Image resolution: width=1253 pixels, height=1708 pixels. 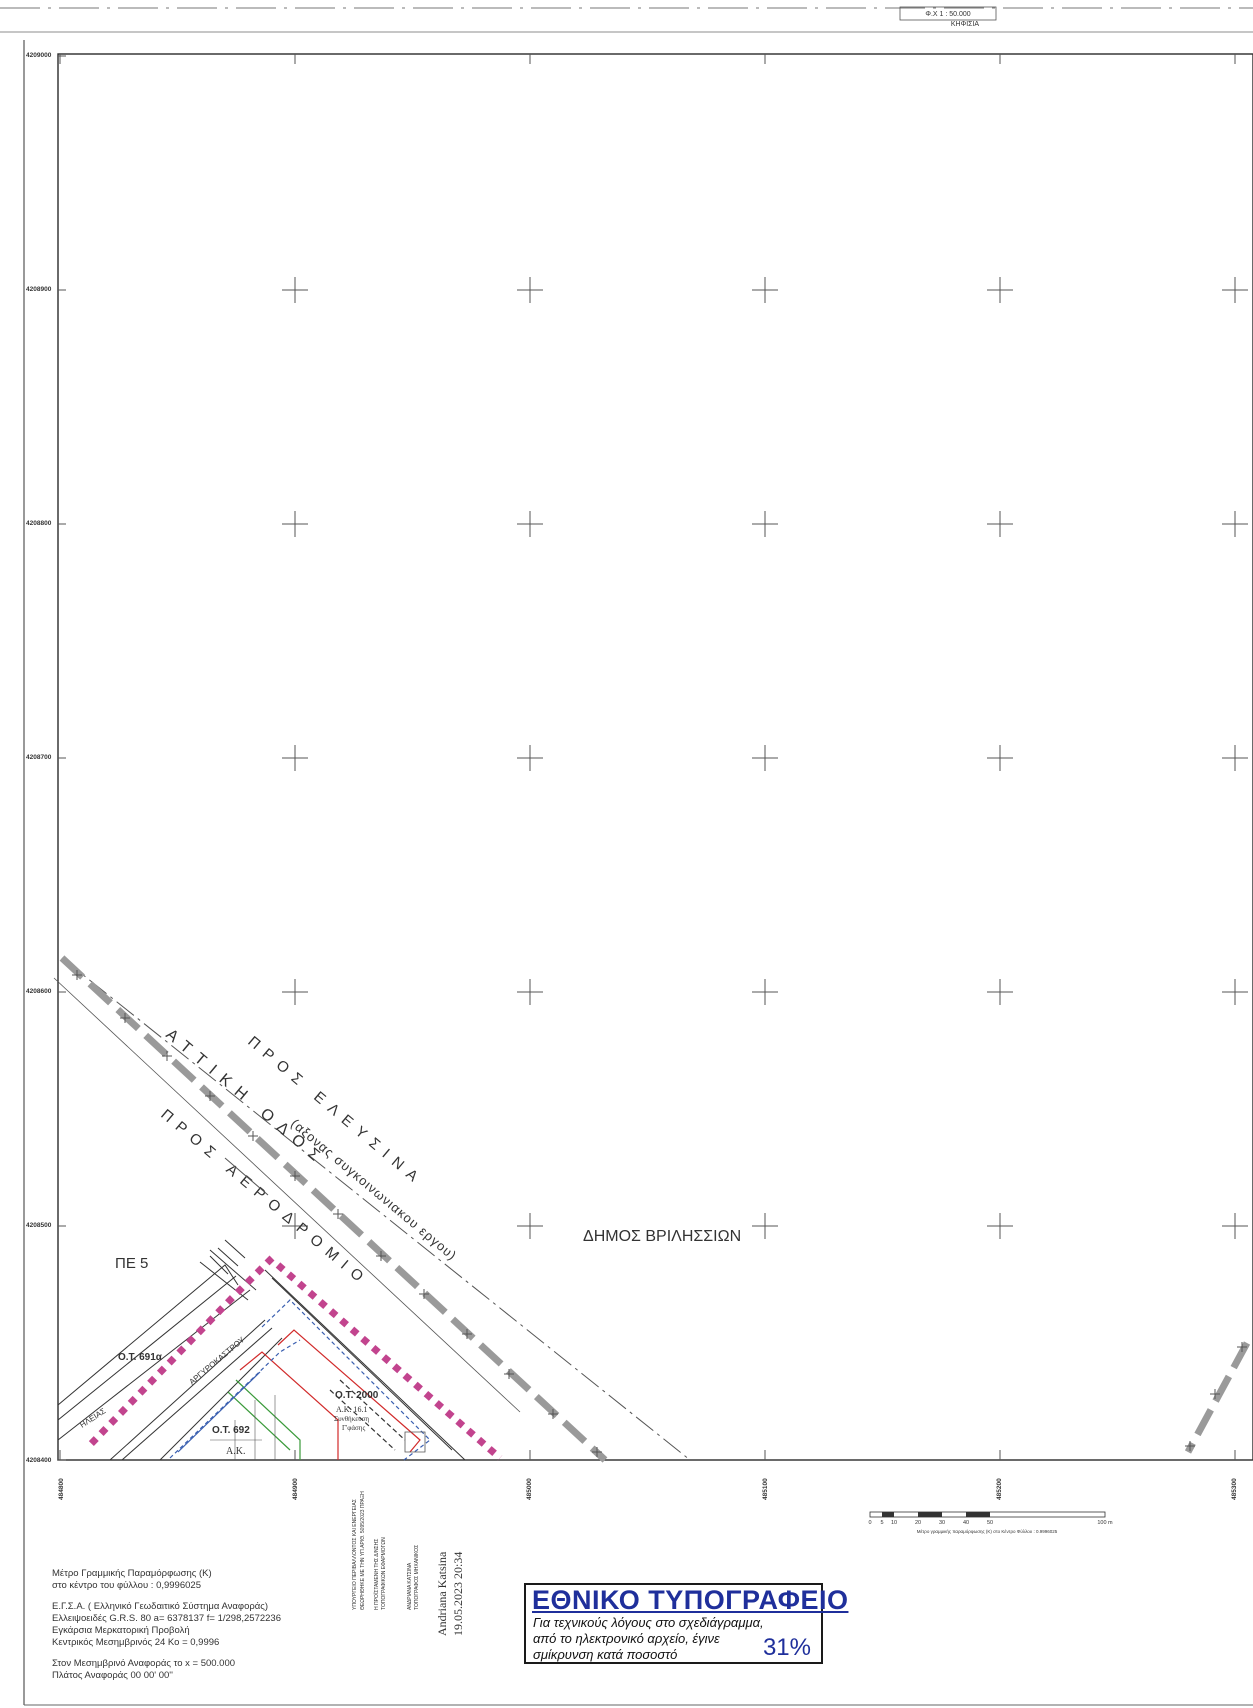 I want to click on street-argyrokastrou-label: ΑΡΓΥΡΟΚΑΣΤΡΟΥ, so click(x=217, y=1361).